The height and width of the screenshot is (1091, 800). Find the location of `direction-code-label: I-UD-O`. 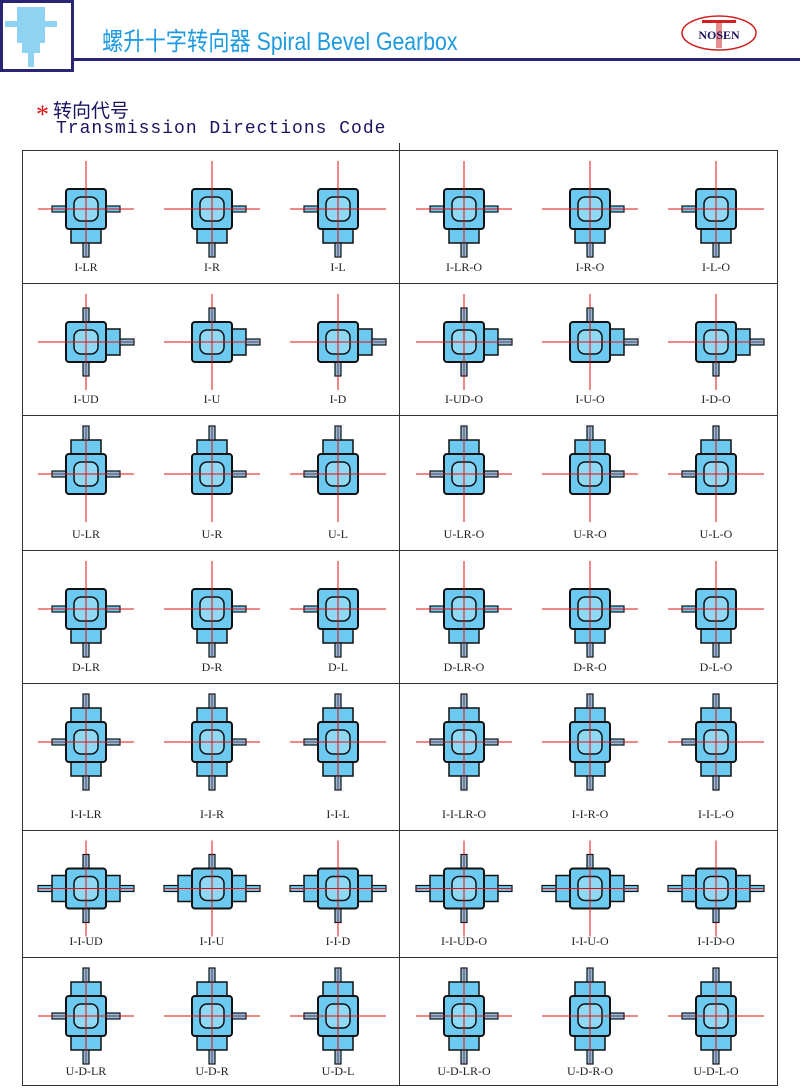

direction-code-label: I-UD-O is located at coordinates (464, 399).